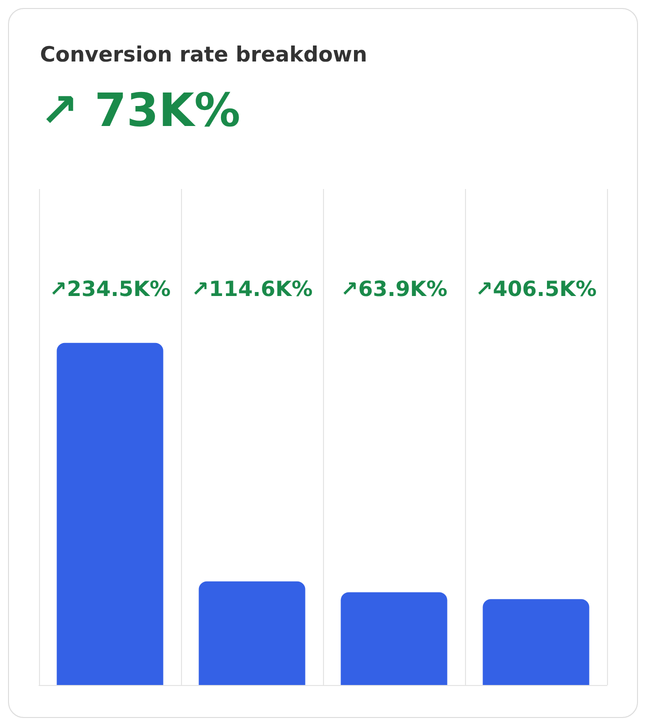 The height and width of the screenshot is (728, 648). I want to click on chart-subtitle: ↗ 73K%, so click(140, 110).